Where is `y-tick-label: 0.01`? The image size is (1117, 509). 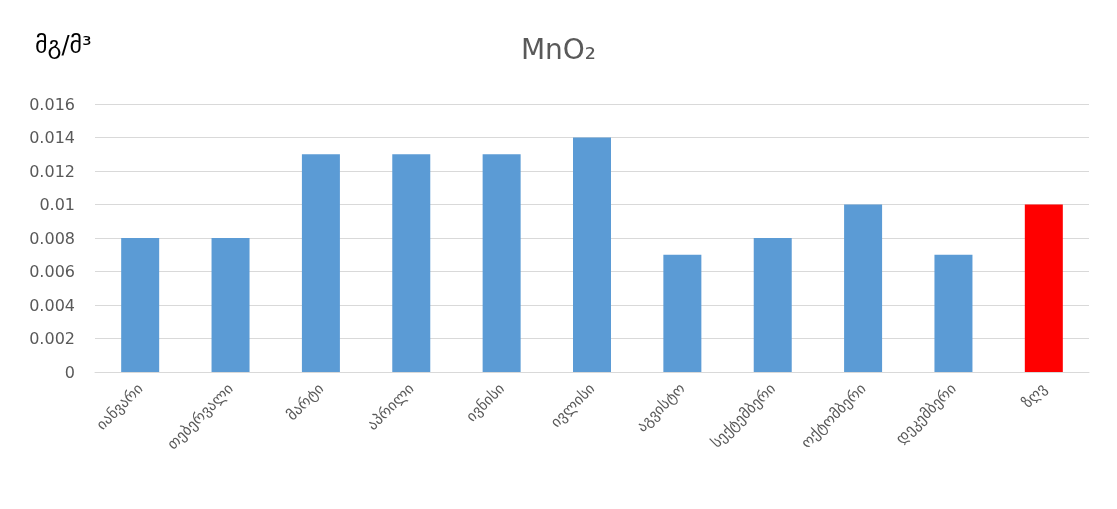
y-tick-label: 0.01 is located at coordinates (57, 204).